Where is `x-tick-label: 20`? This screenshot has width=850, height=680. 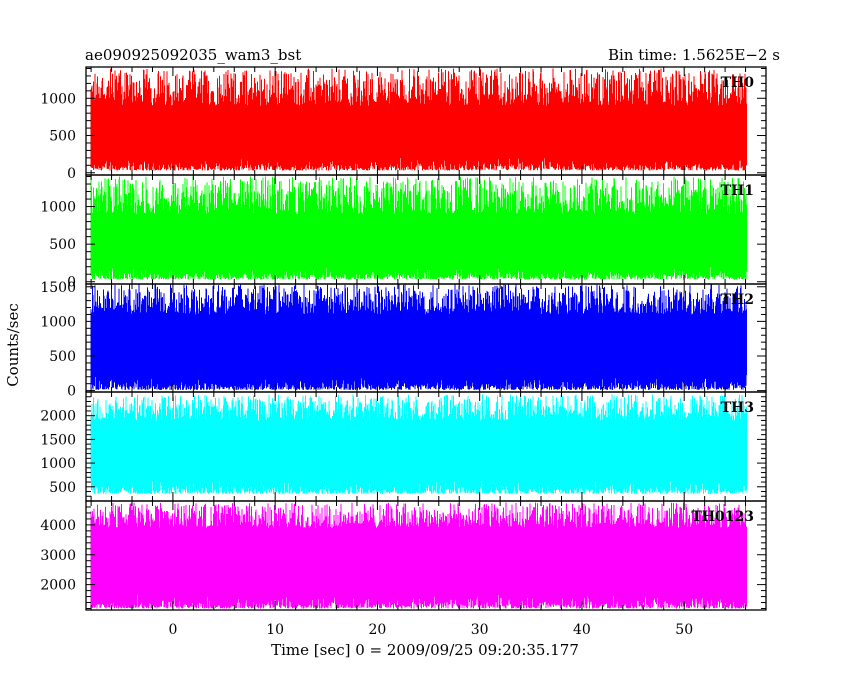
x-tick-label: 20 is located at coordinates (378, 630).